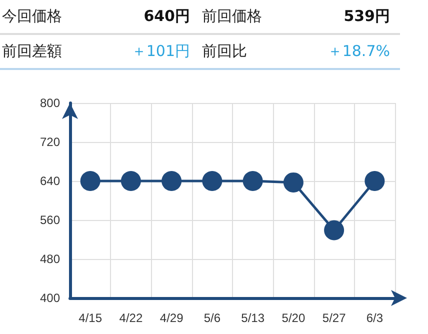 The height and width of the screenshot is (334, 428). Describe the element at coordinates (50, 298) in the screenshot. I see `y-tick-label: 400` at that location.